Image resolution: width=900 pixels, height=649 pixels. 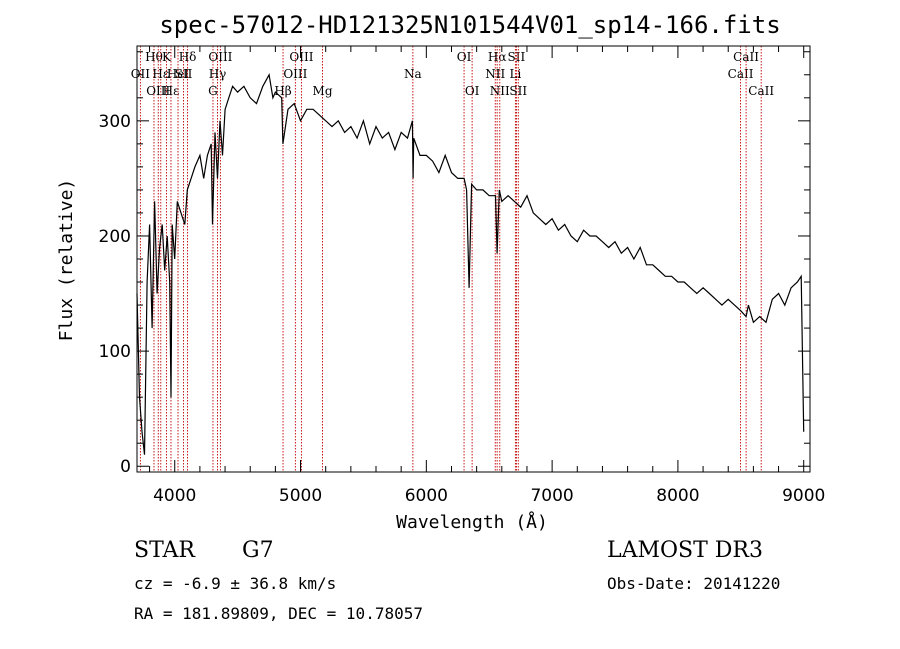 What do you see at coordinates (677, 496) in the screenshot?
I see `x-tick-label: 8000` at bounding box center [677, 496].